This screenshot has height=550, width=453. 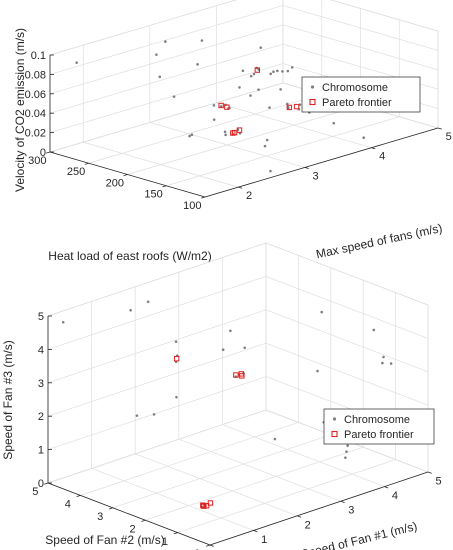 I want to click on y-tick-label: 2, so click(x=132, y=529).